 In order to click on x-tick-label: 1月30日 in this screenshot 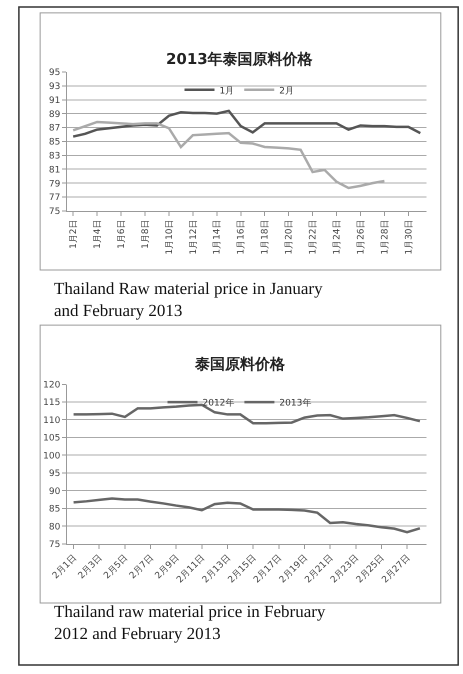, I will do `click(409, 237)`.